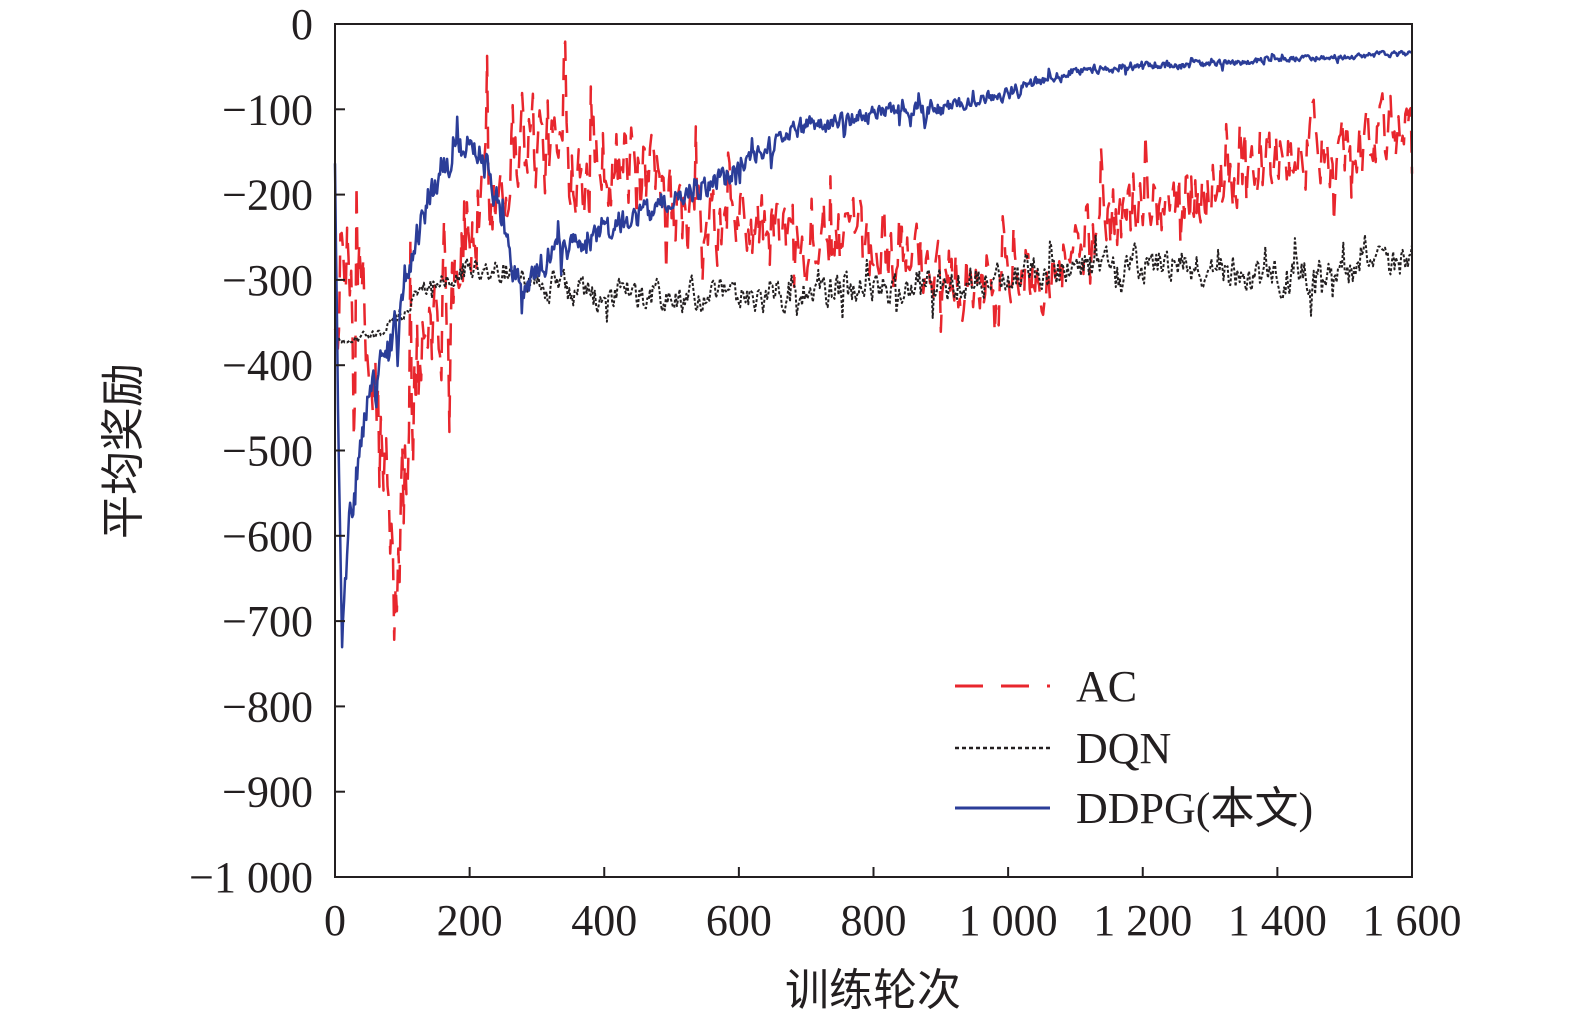 This screenshot has height=1019, width=1575. I want to click on y-tick-label: −400, so click(267, 365).